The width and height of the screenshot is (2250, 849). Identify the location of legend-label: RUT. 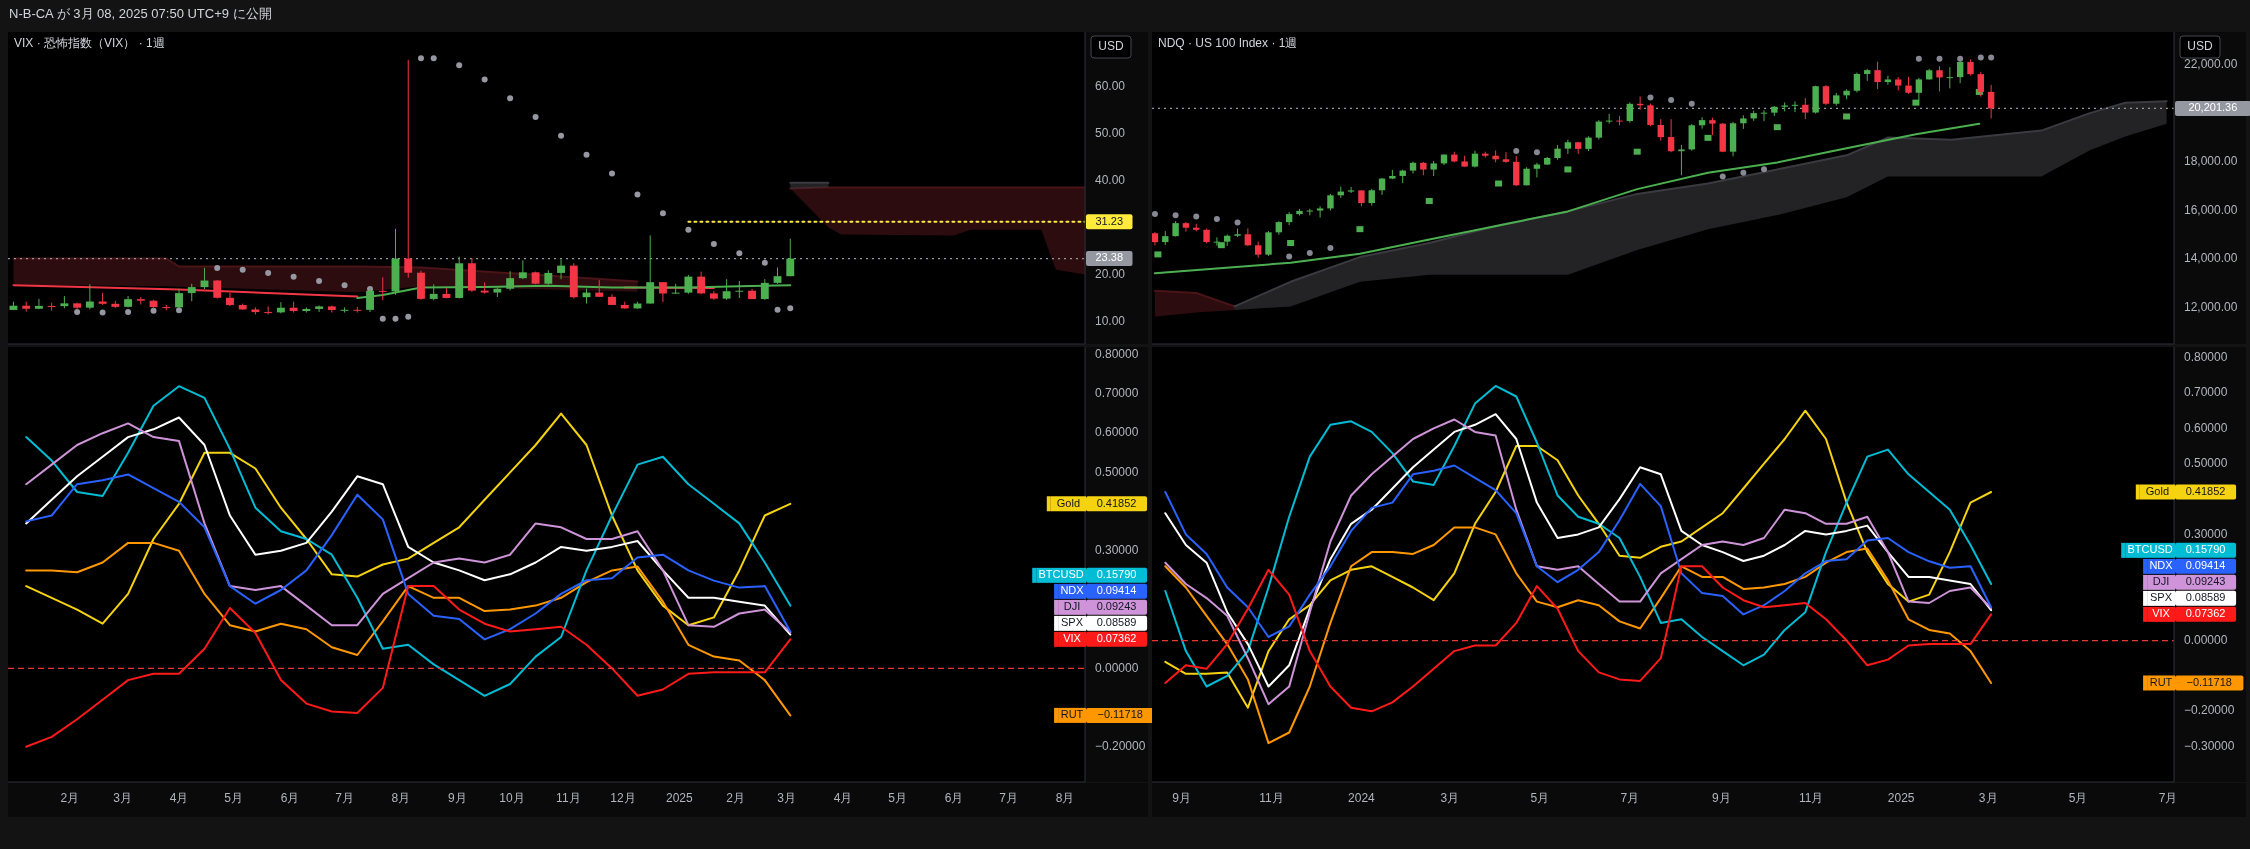
(2161, 681).